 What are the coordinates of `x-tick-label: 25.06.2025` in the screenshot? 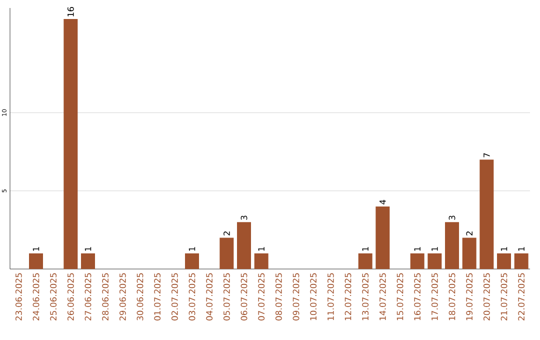 It's located at (53, 296).